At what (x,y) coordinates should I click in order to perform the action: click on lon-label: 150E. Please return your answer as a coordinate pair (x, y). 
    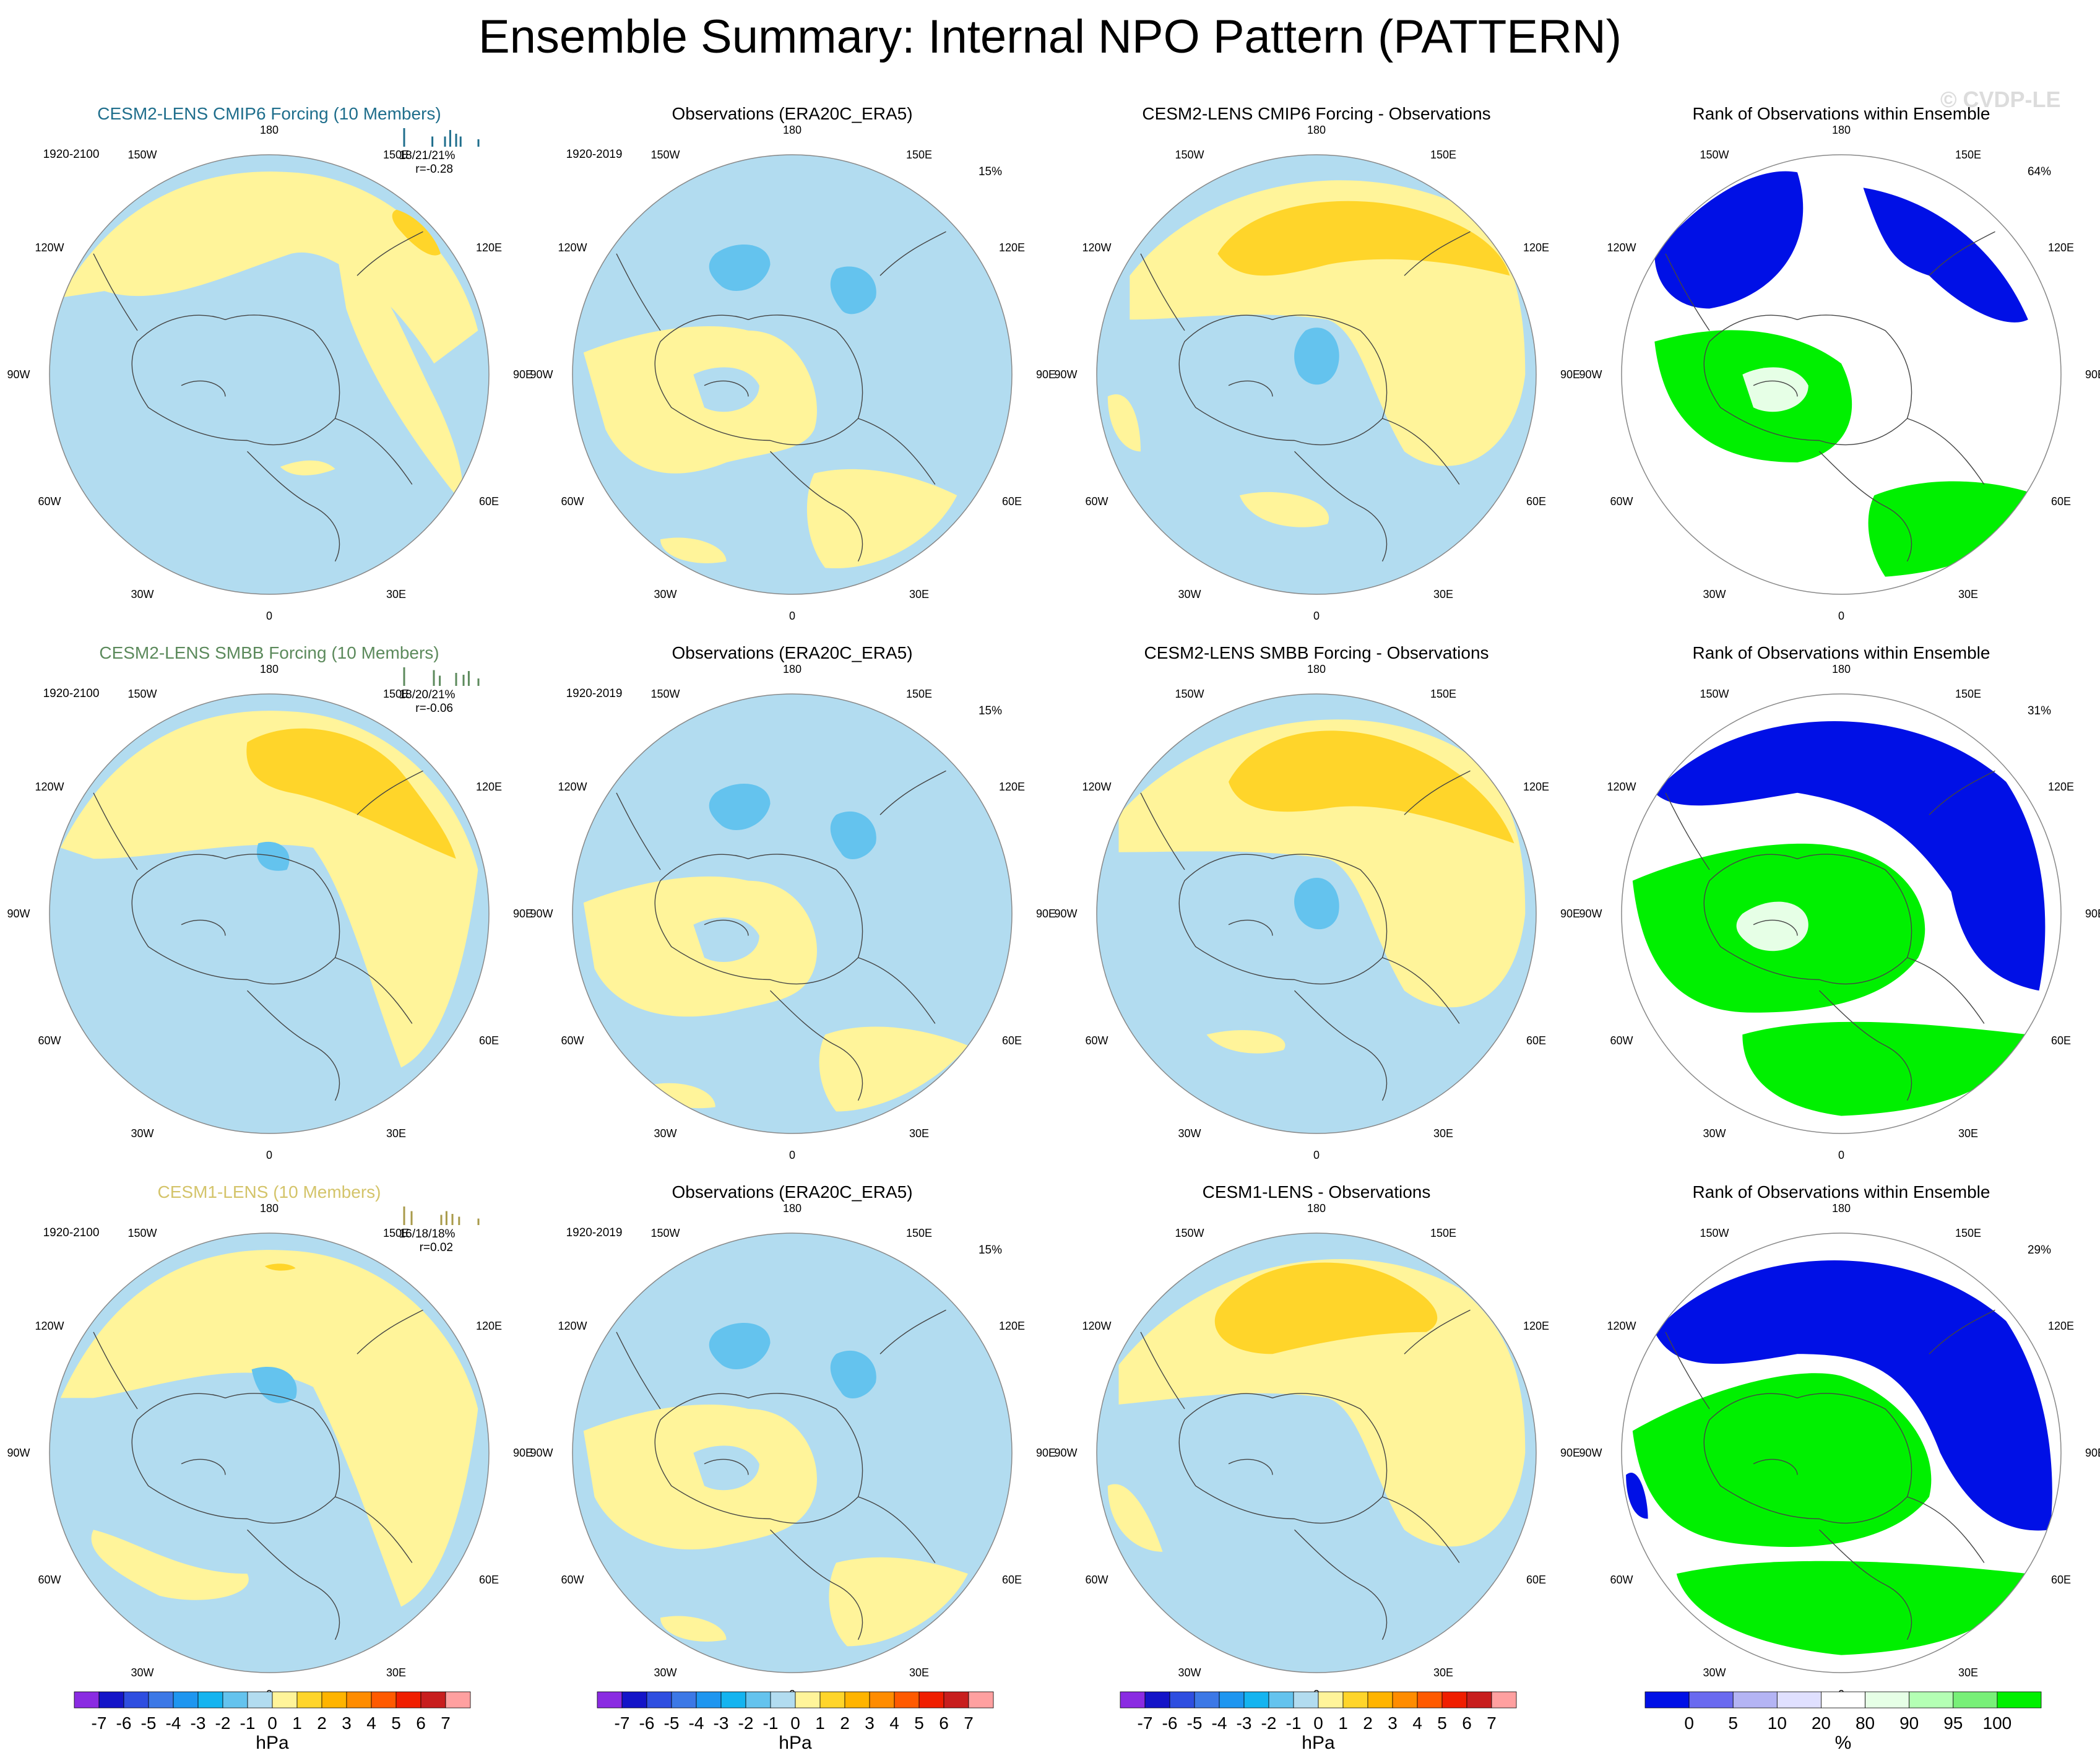
    Looking at the image, I should click on (919, 1233).